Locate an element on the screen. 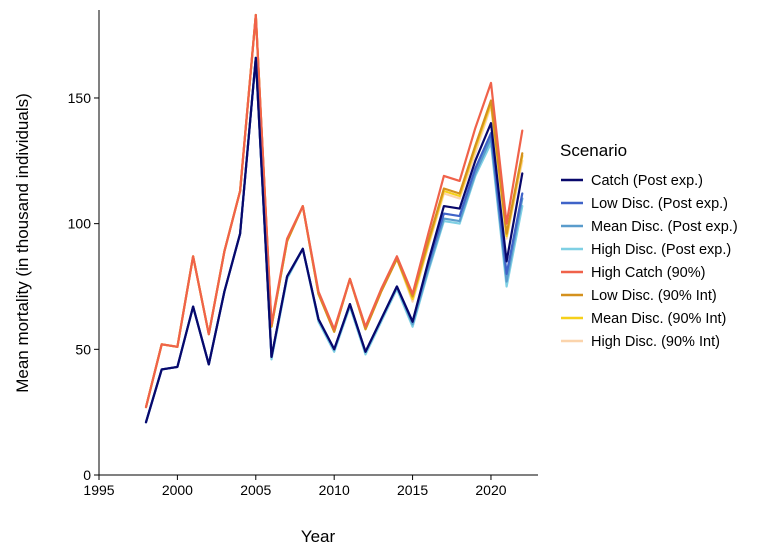  y-axis-ticks: 0 50 100 150 is located at coordinates (83, 286).